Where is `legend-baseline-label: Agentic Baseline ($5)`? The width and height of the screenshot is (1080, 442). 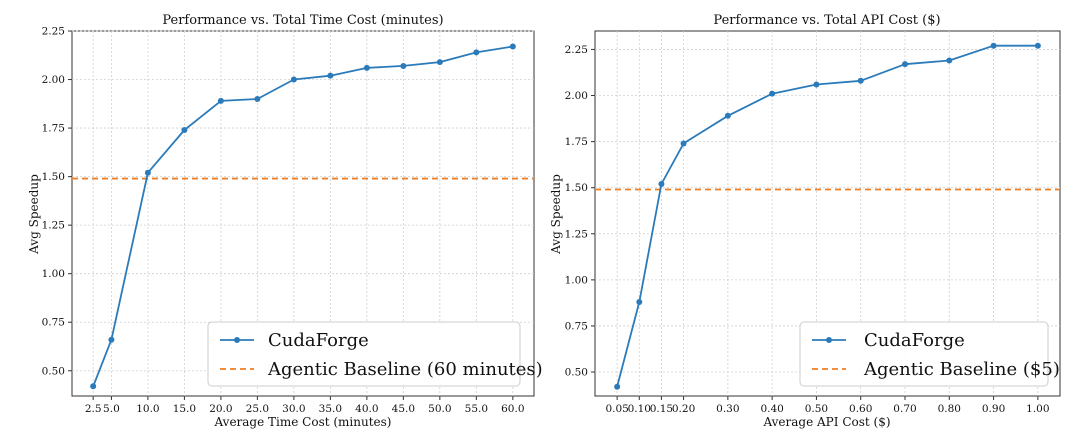
legend-baseline-label: Agentic Baseline ($5) is located at coordinates (961, 369).